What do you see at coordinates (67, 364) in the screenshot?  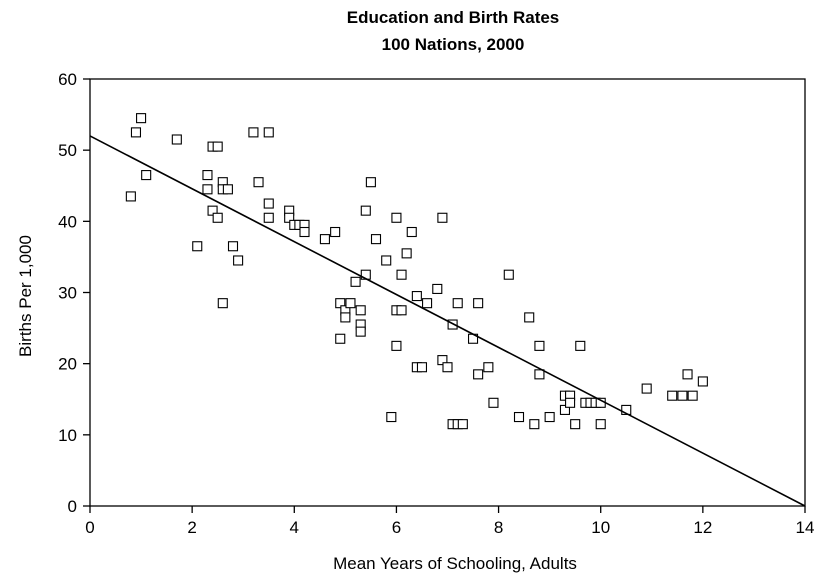 I see `y-tick-label: 20` at bounding box center [67, 364].